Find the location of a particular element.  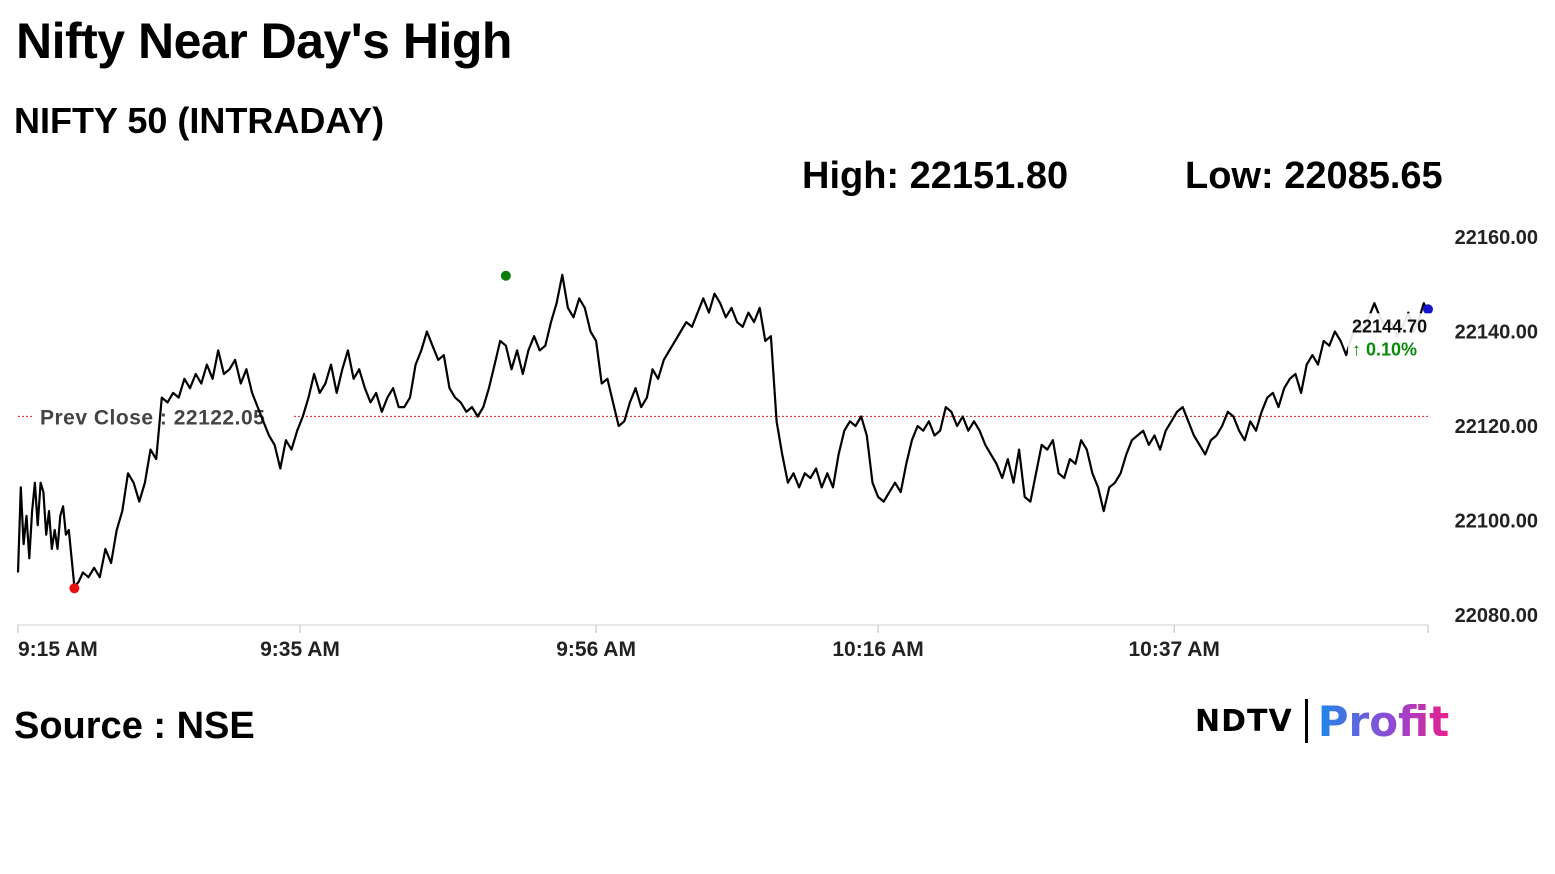

y-tick-label: 22160.00 is located at coordinates (1496, 238).